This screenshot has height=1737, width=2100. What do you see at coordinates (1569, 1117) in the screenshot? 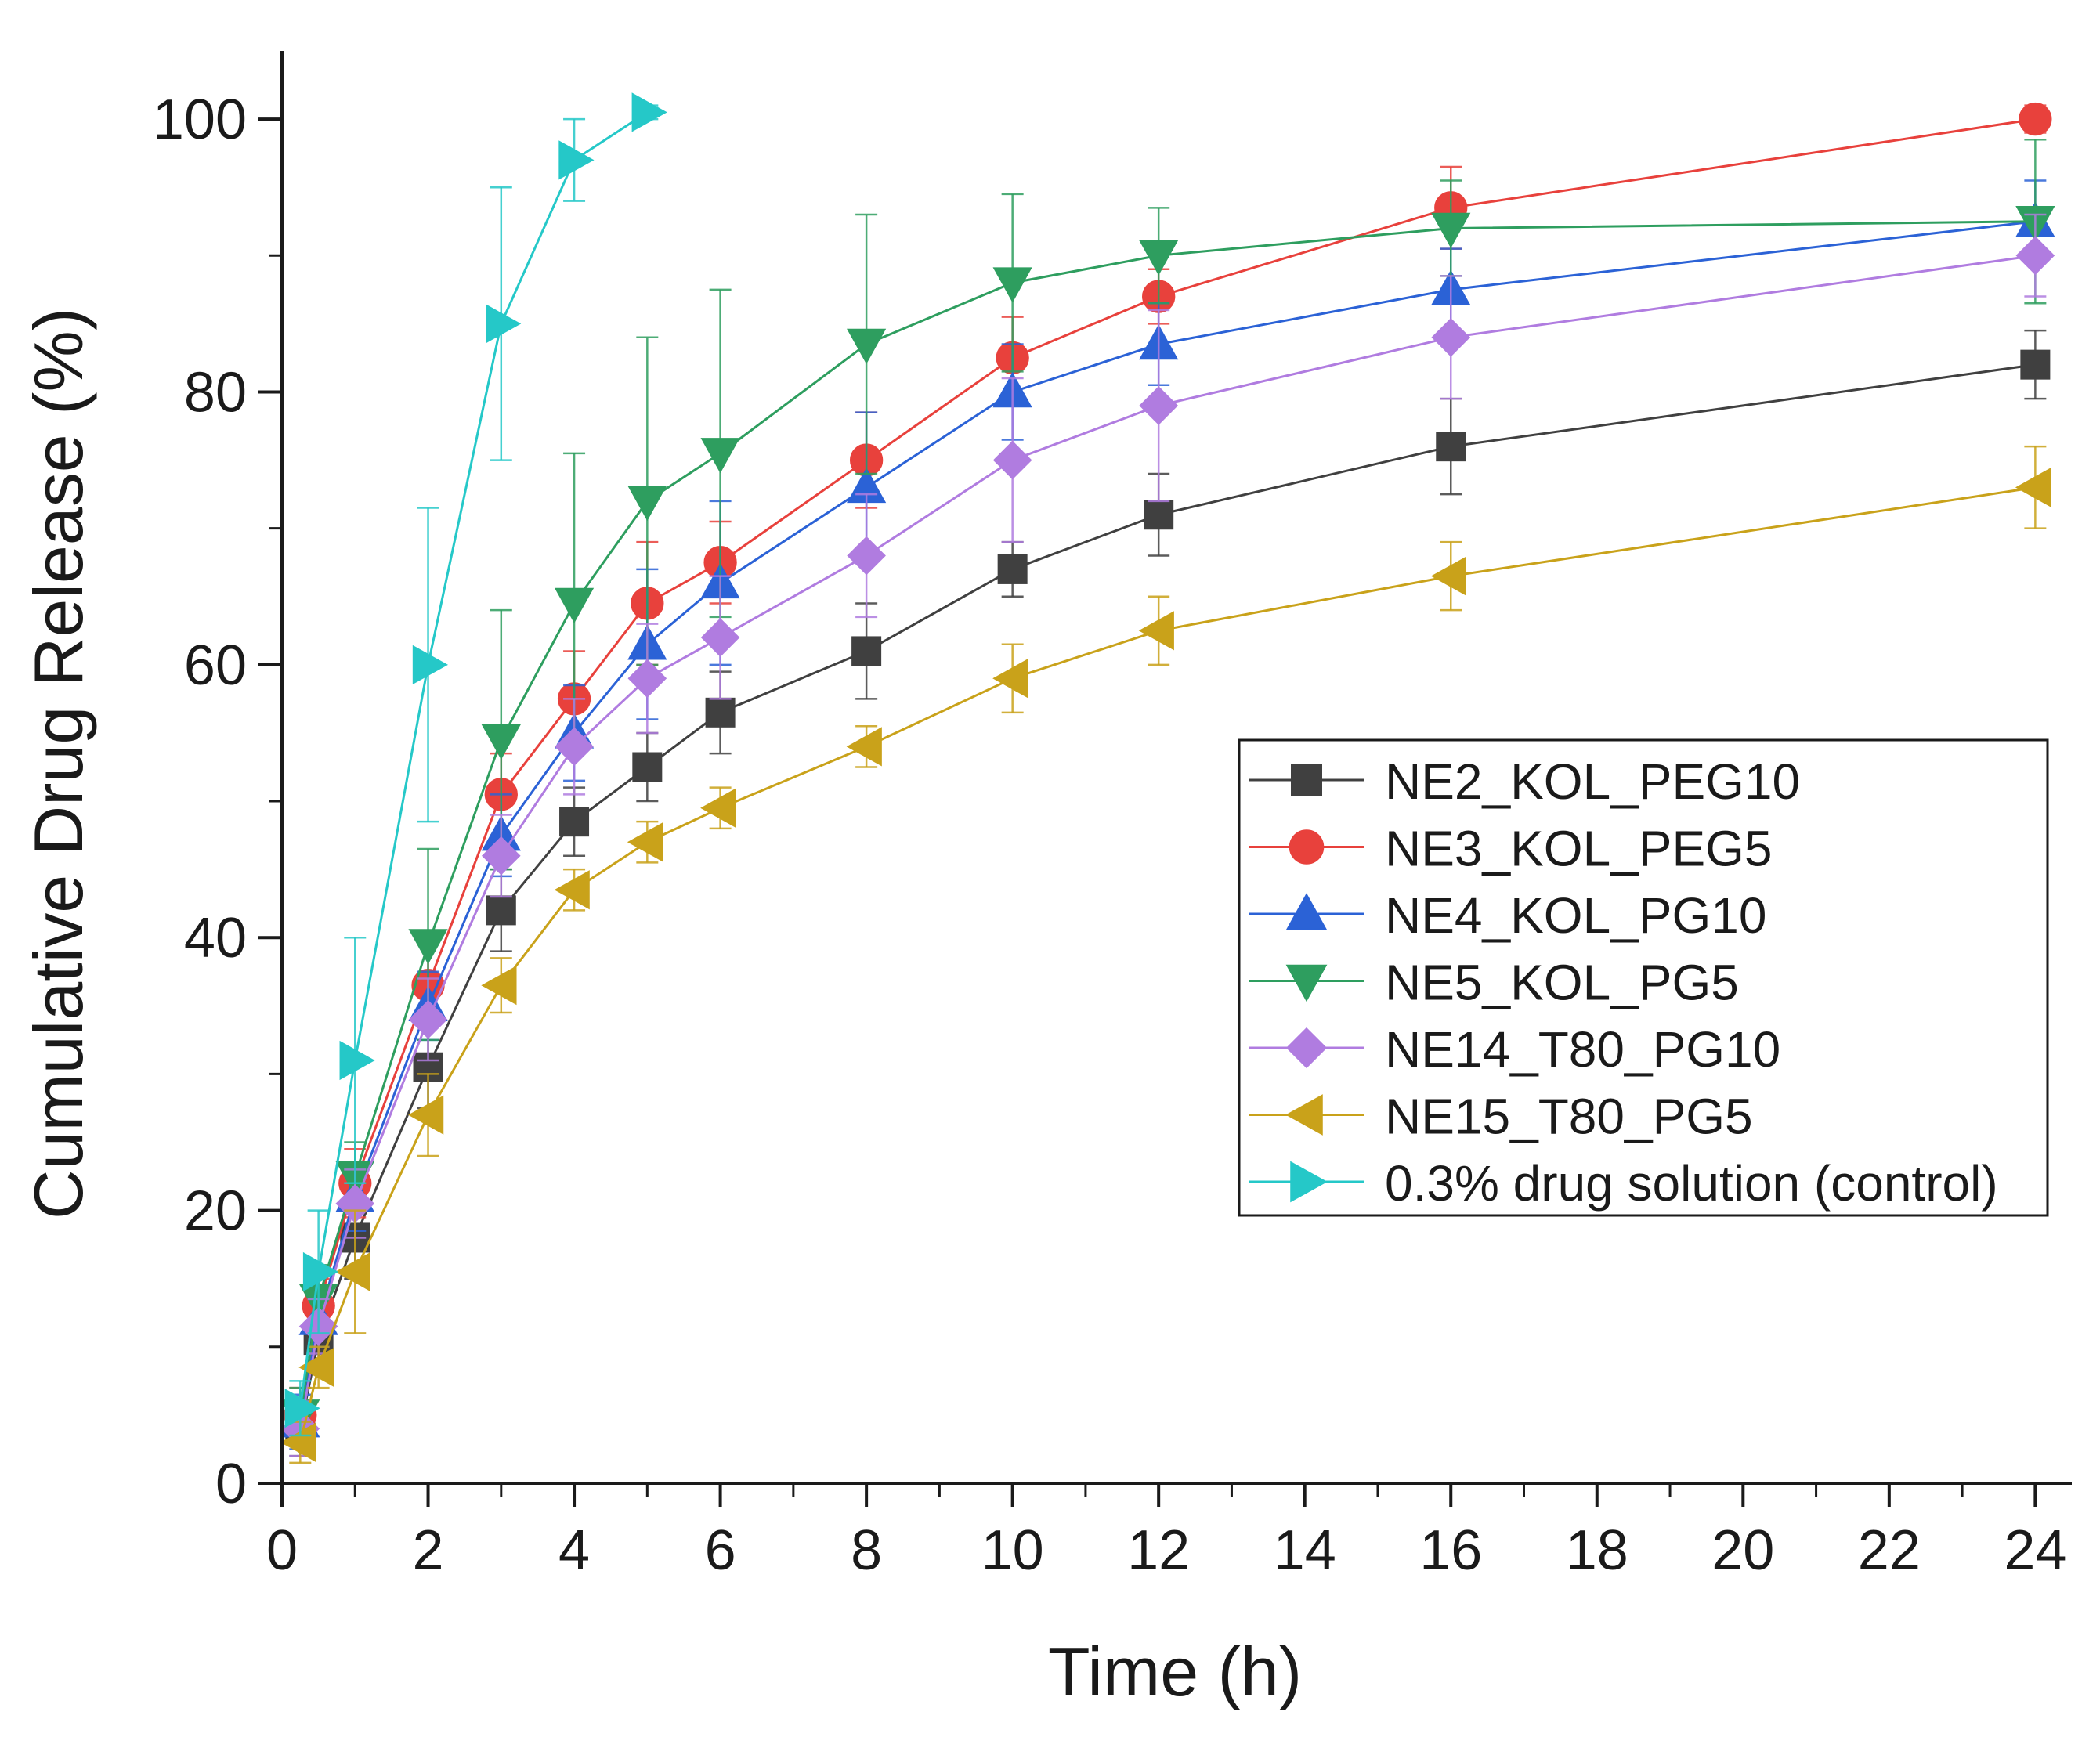
I see `legend-label: NE15_T80_PG5` at bounding box center [1569, 1117].